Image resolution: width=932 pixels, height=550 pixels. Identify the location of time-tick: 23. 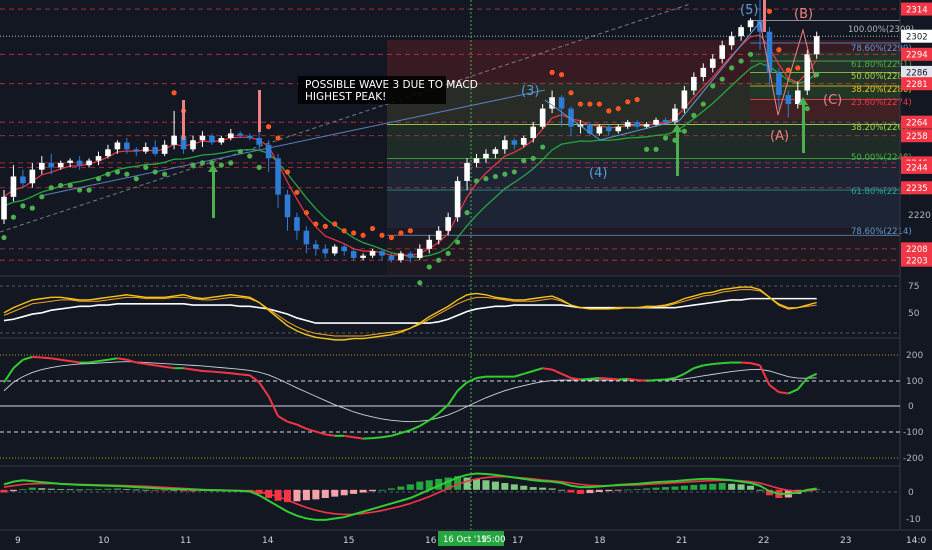
(845, 541).